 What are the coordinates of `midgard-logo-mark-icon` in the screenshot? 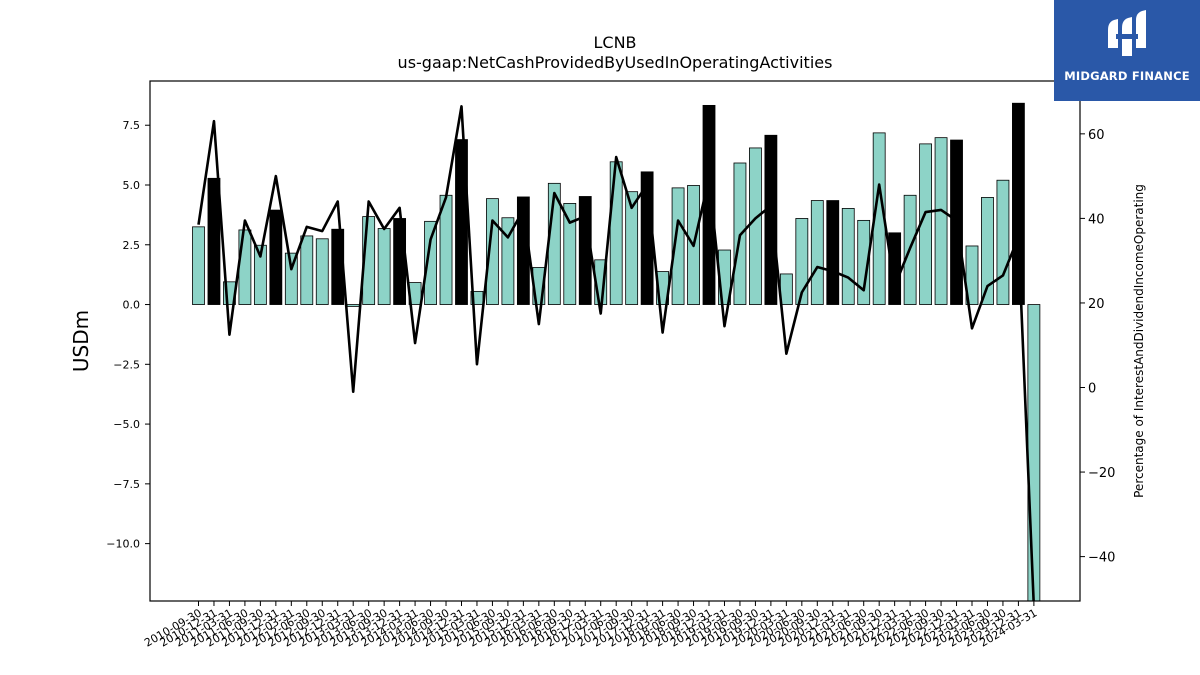 It's located at (1127, 33).